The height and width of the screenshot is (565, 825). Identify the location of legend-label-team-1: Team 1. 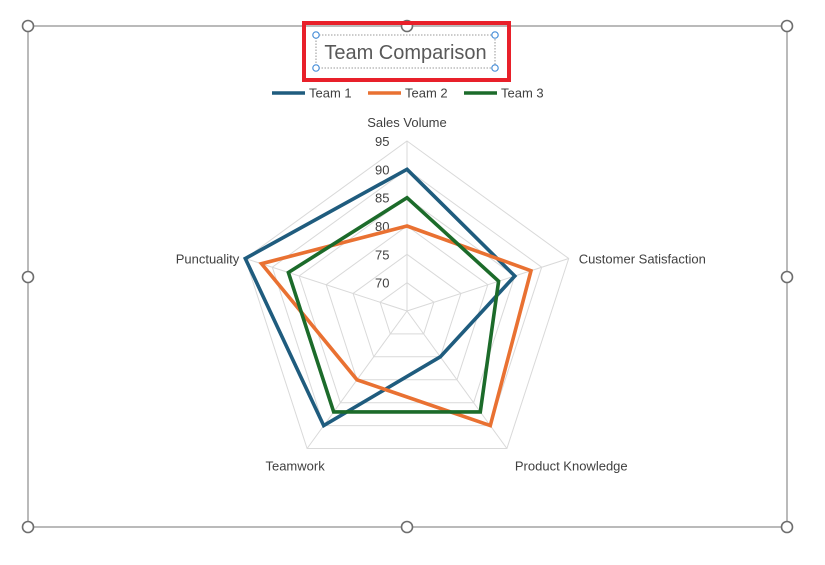
(330, 93).